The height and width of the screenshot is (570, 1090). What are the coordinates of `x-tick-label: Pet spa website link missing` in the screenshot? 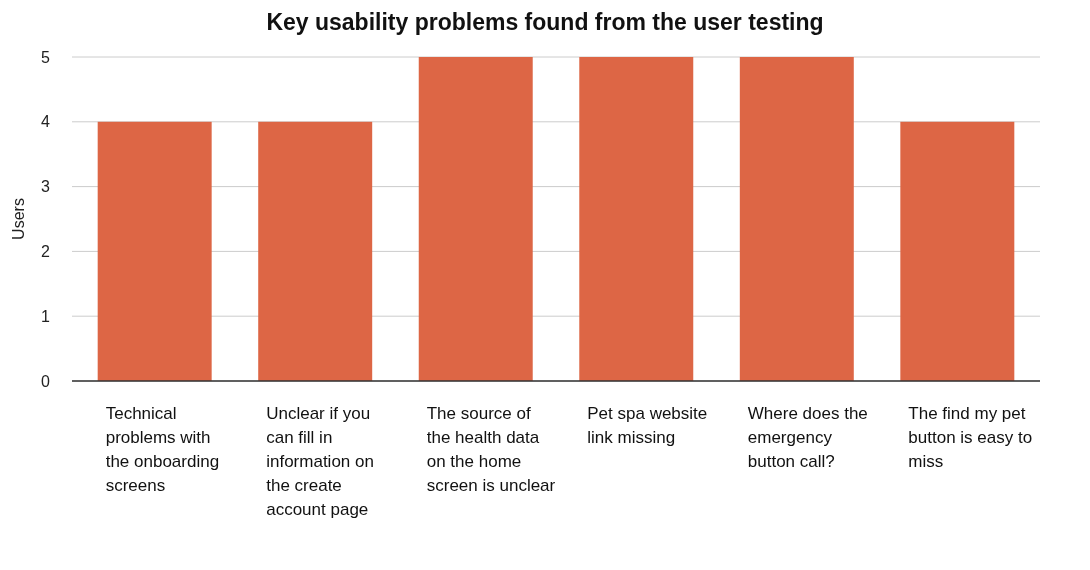 It's located at (647, 425).